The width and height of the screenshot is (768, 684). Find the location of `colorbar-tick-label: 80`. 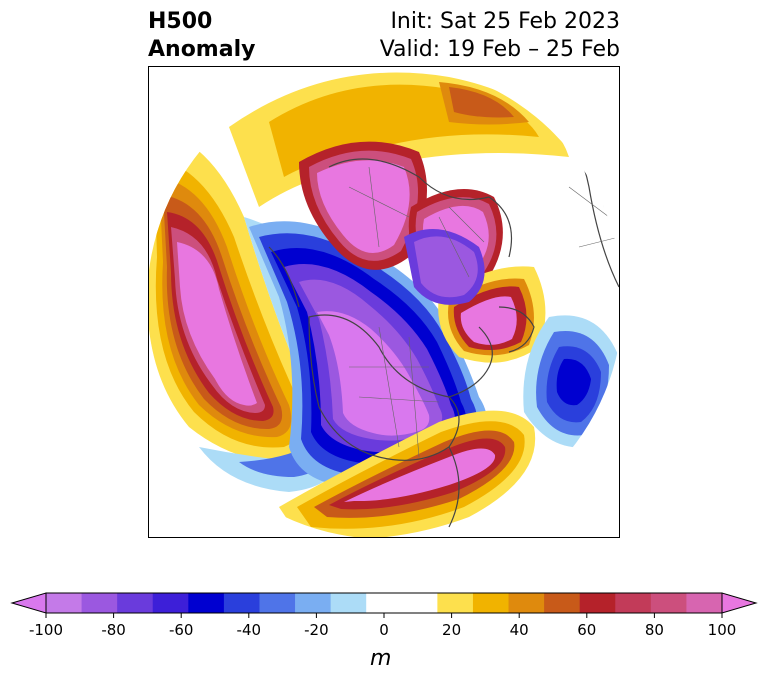

colorbar-tick-label: 80 is located at coordinates (654, 630).